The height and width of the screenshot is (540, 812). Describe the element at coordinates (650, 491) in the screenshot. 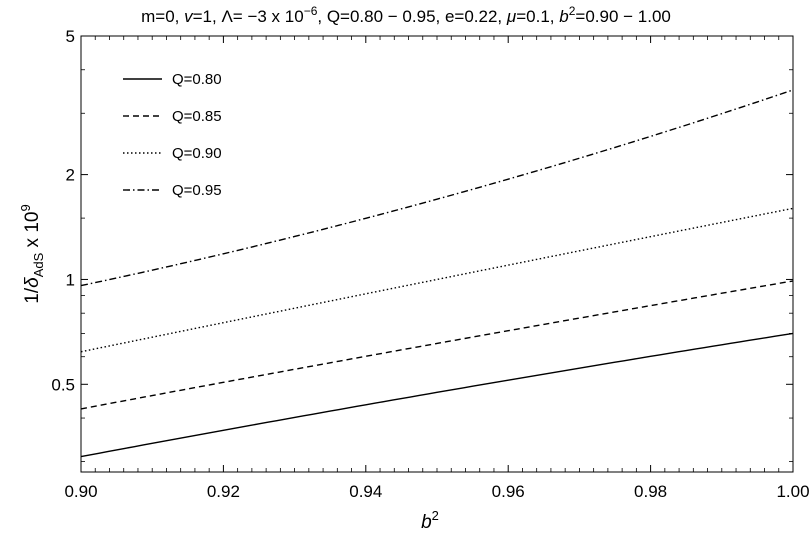

I see `x-tick-label: 0.98` at that location.